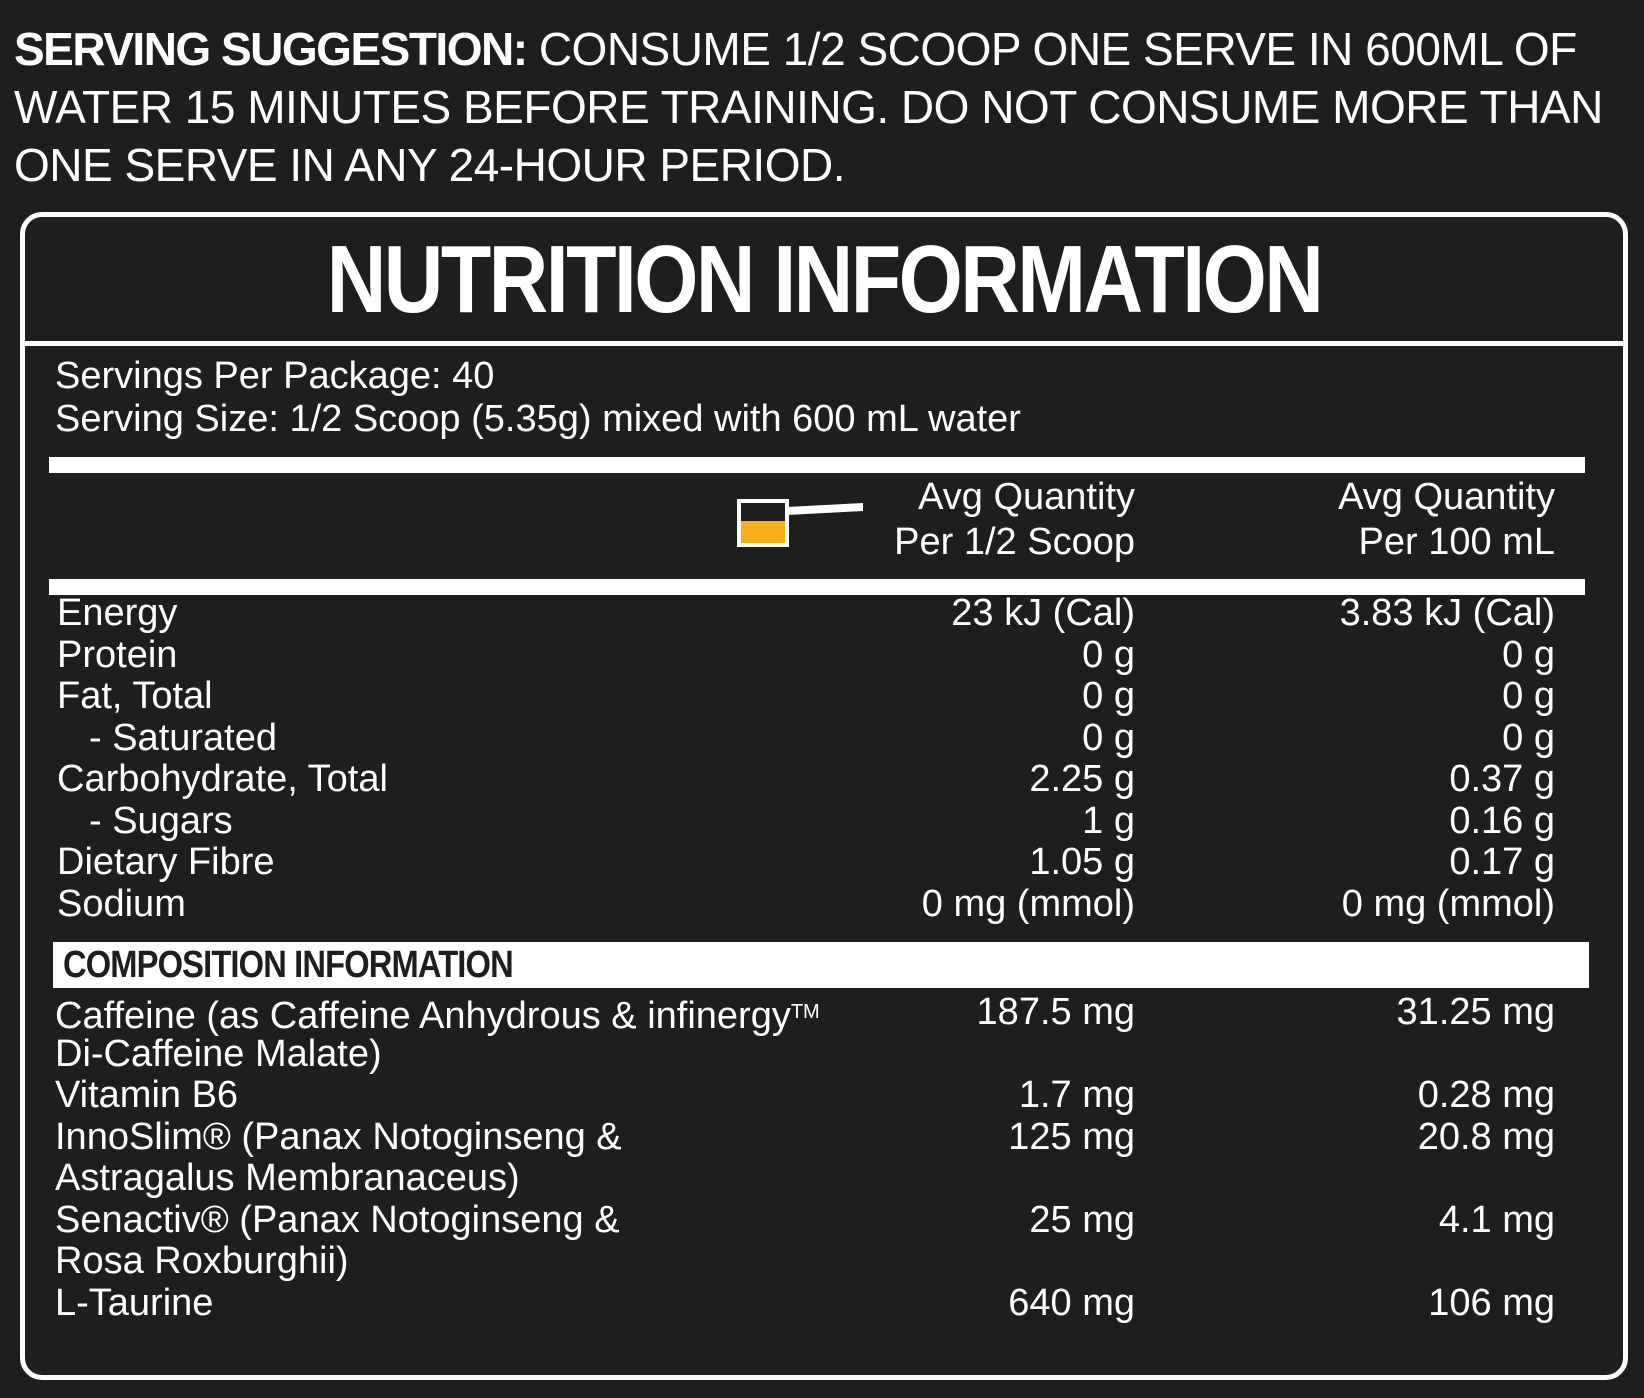 This screenshot has width=1644, height=1398. I want to click on composition-label: Vitamin B6, so click(147, 1095).